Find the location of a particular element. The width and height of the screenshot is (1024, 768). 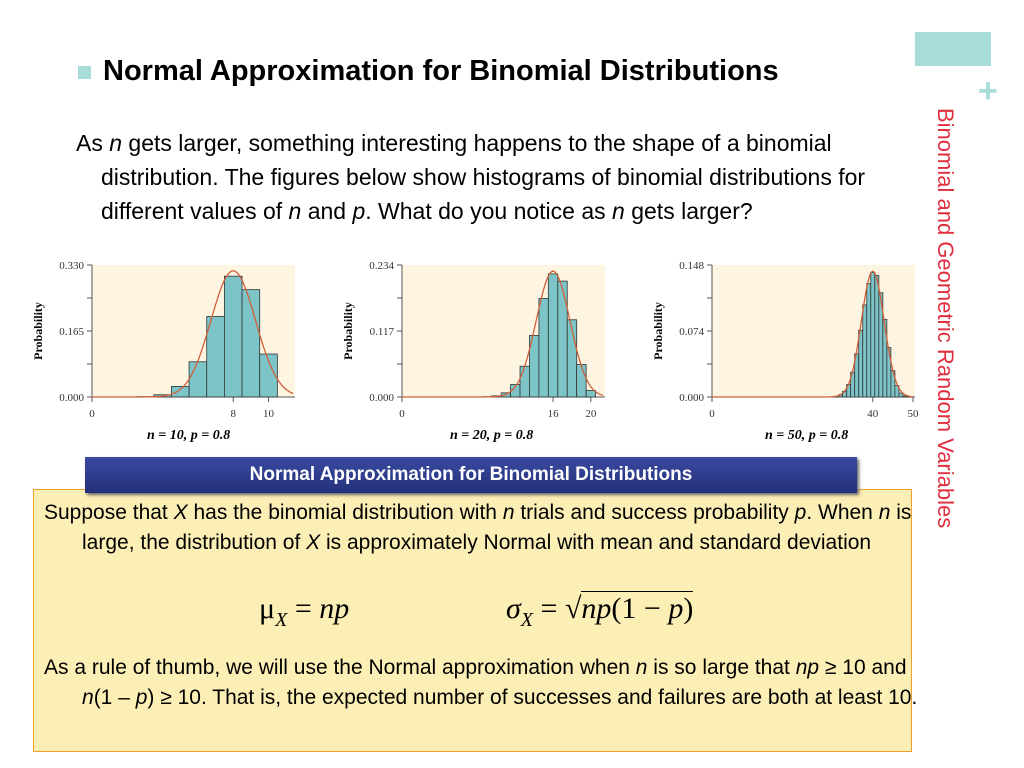

x-tick-label: 16 is located at coordinates (554, 414).